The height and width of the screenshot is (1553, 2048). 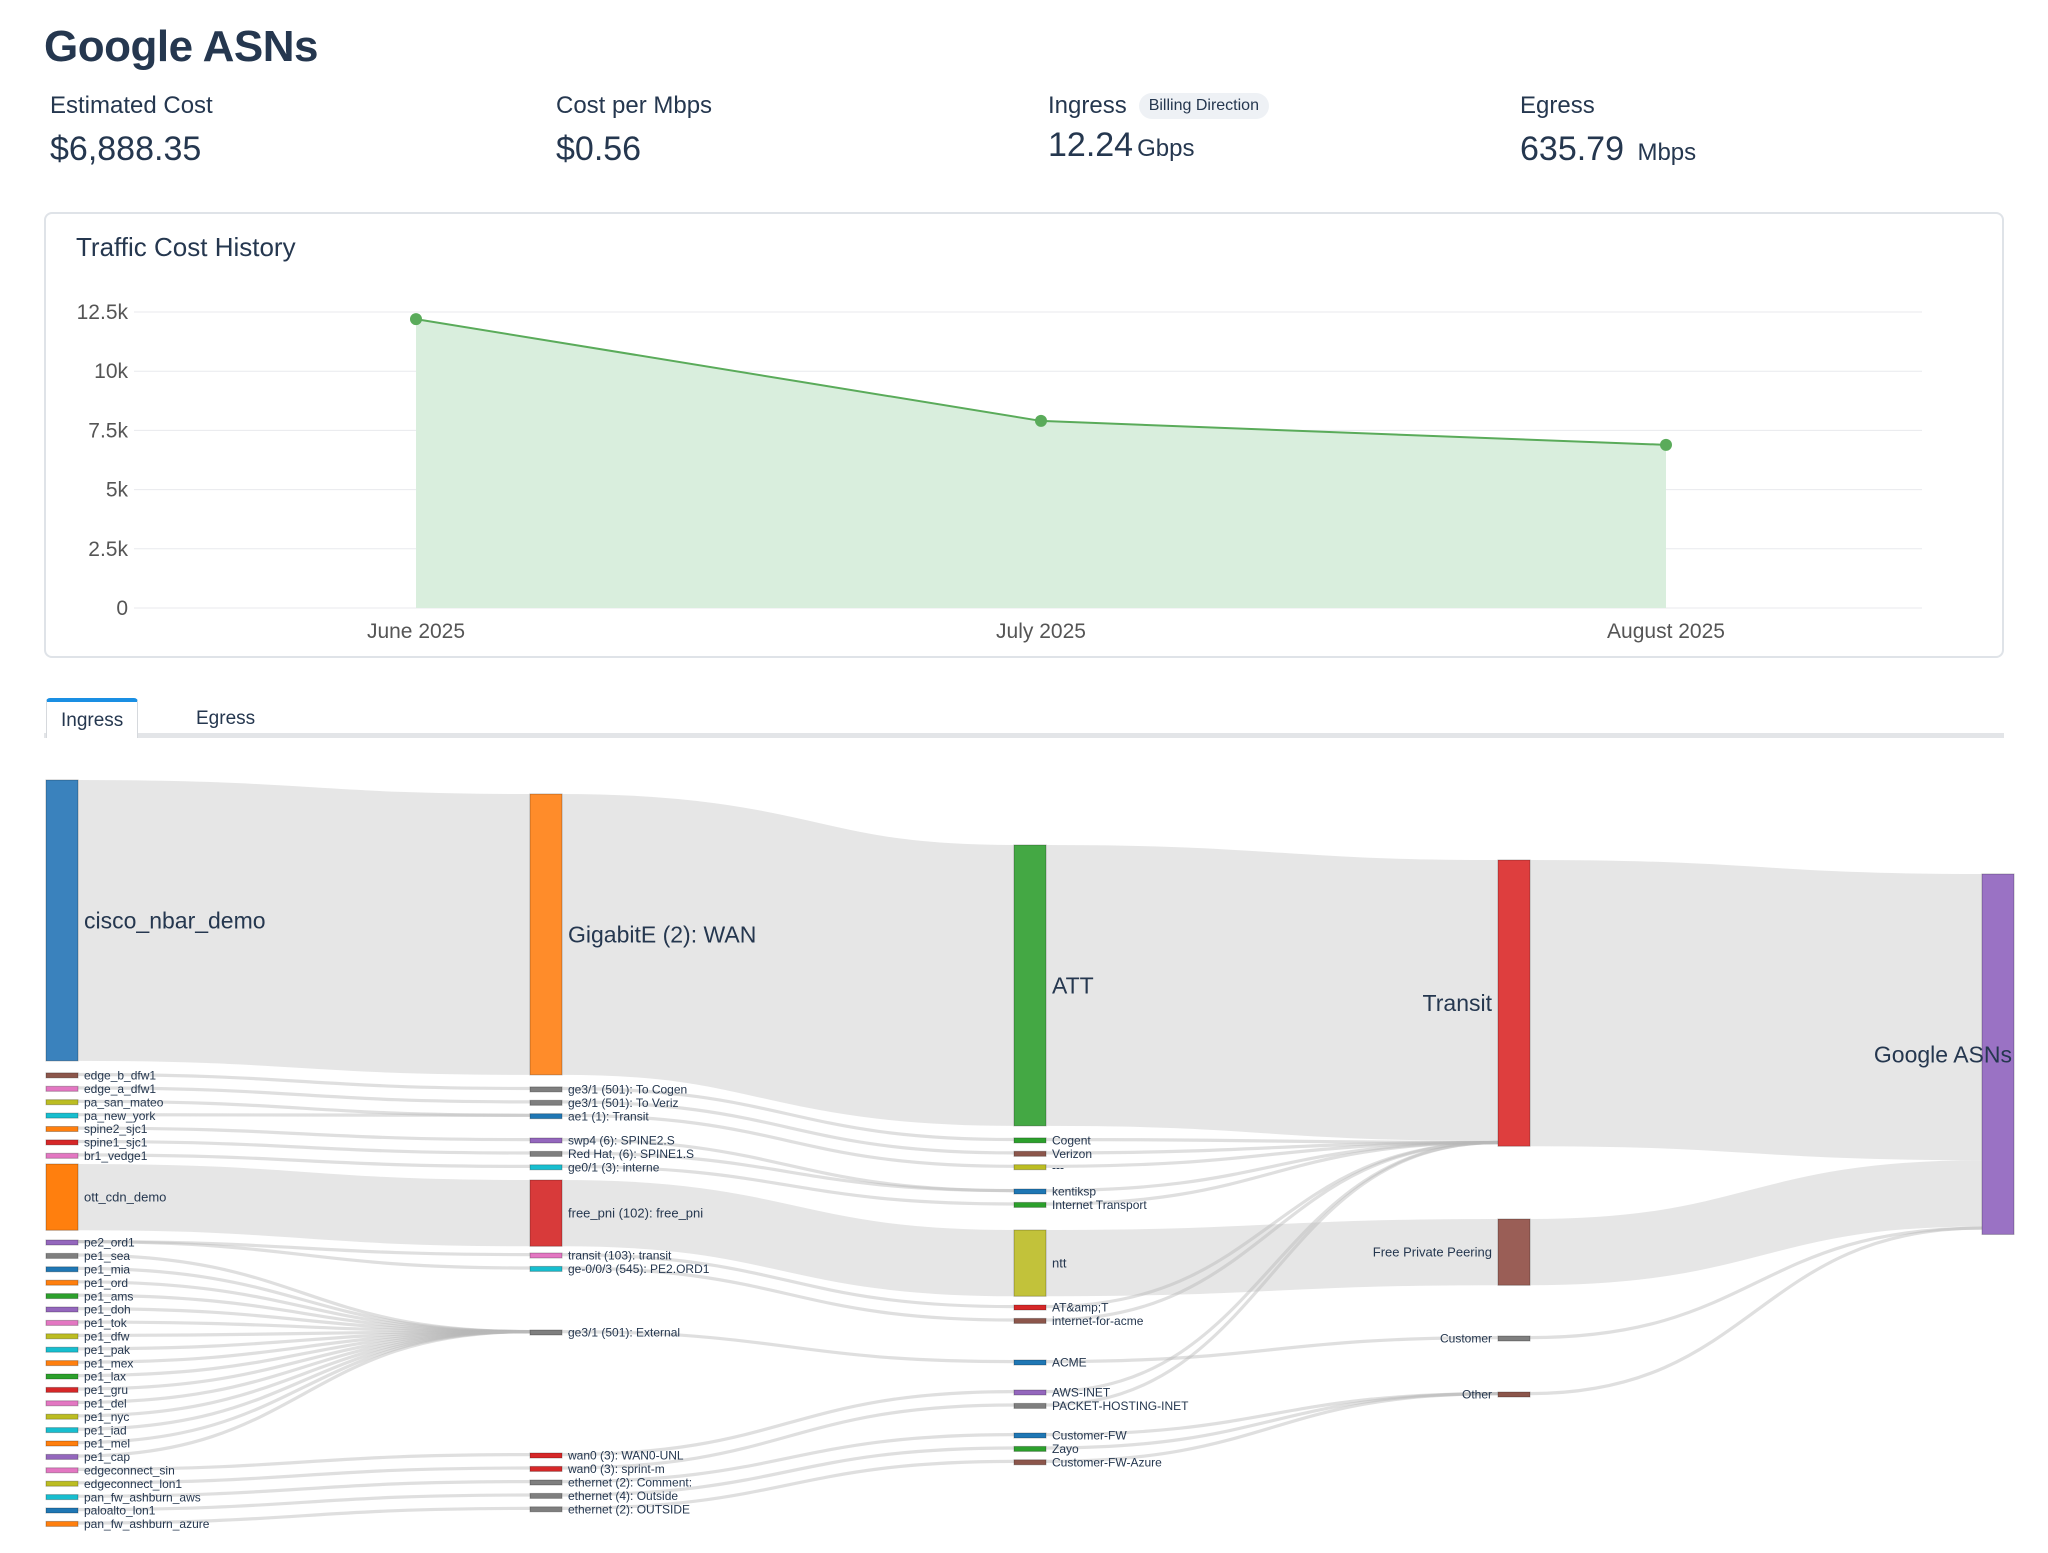 What do you see at coordinates (92, 718) in the screenshot?
I see `tab-ingress: Ingress` at bounding box center [92, 718].